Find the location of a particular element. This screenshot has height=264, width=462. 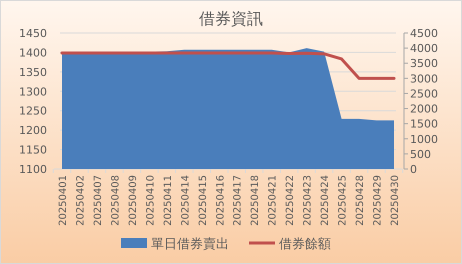

x-tick-label: 20250410 is located at coordinates (150, 200).